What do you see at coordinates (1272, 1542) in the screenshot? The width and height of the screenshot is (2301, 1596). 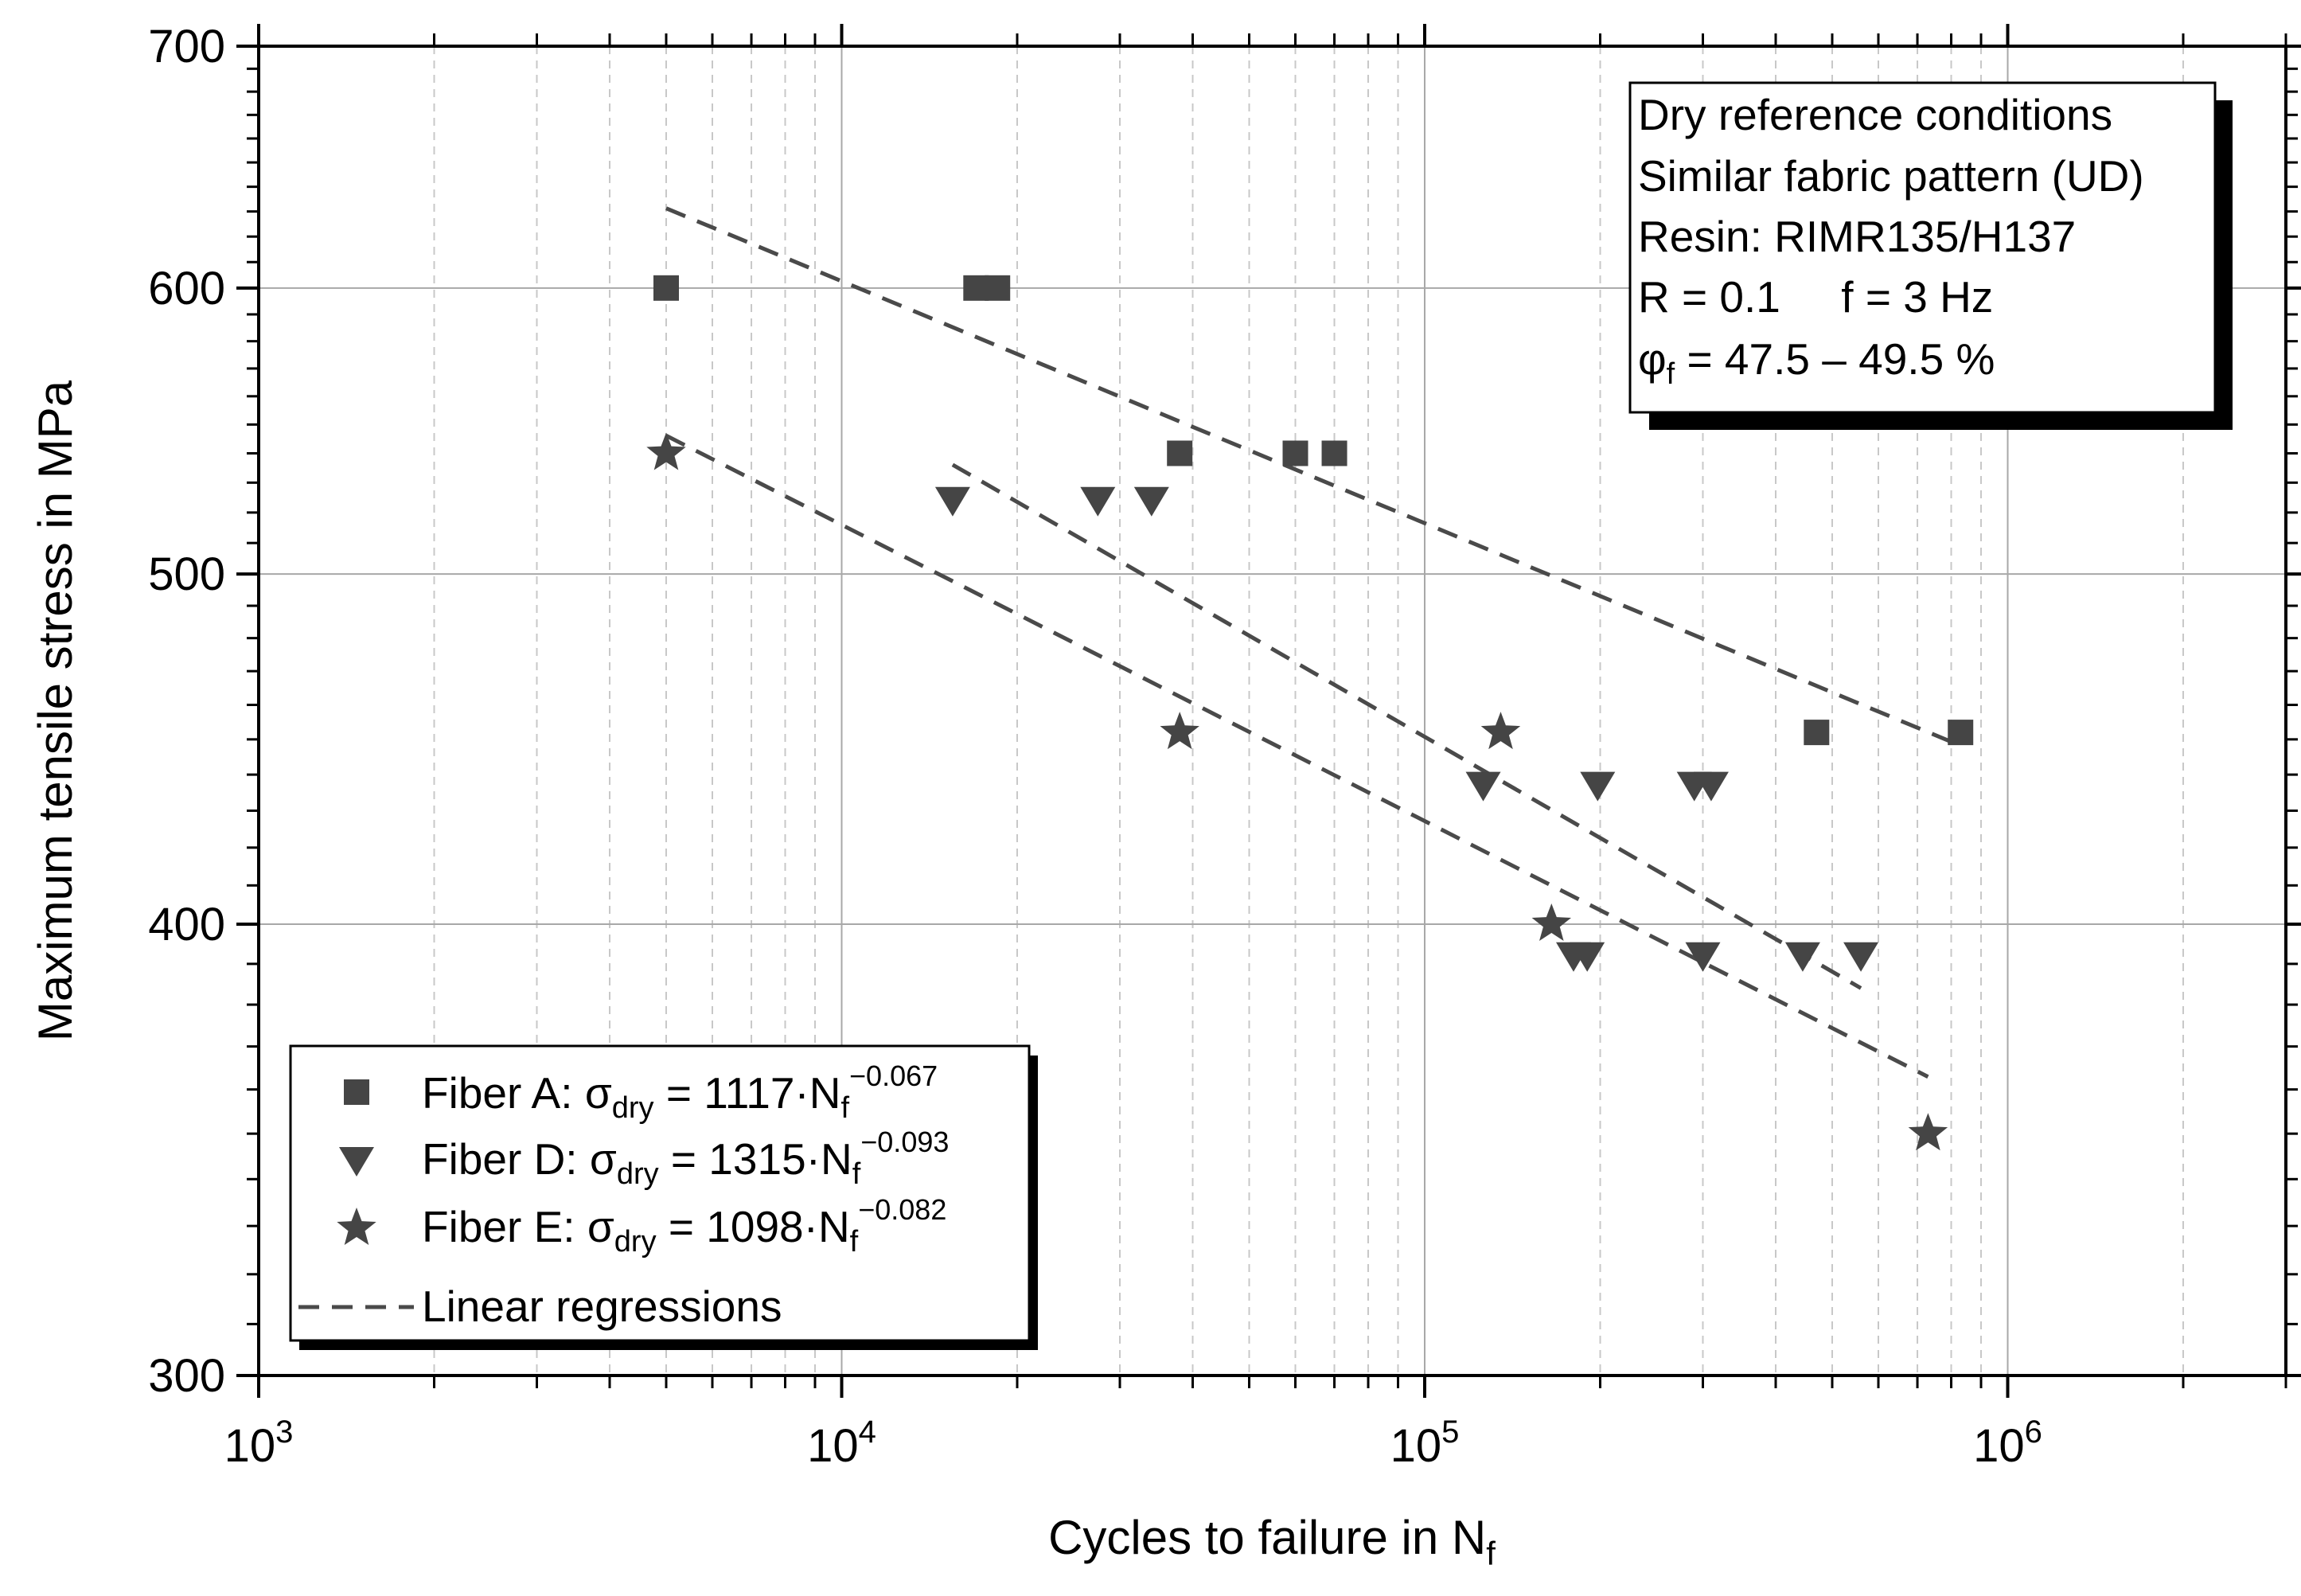 I see `x-axis-title: Cycles to failure in Nf` at bounding box center [1272, 1542].